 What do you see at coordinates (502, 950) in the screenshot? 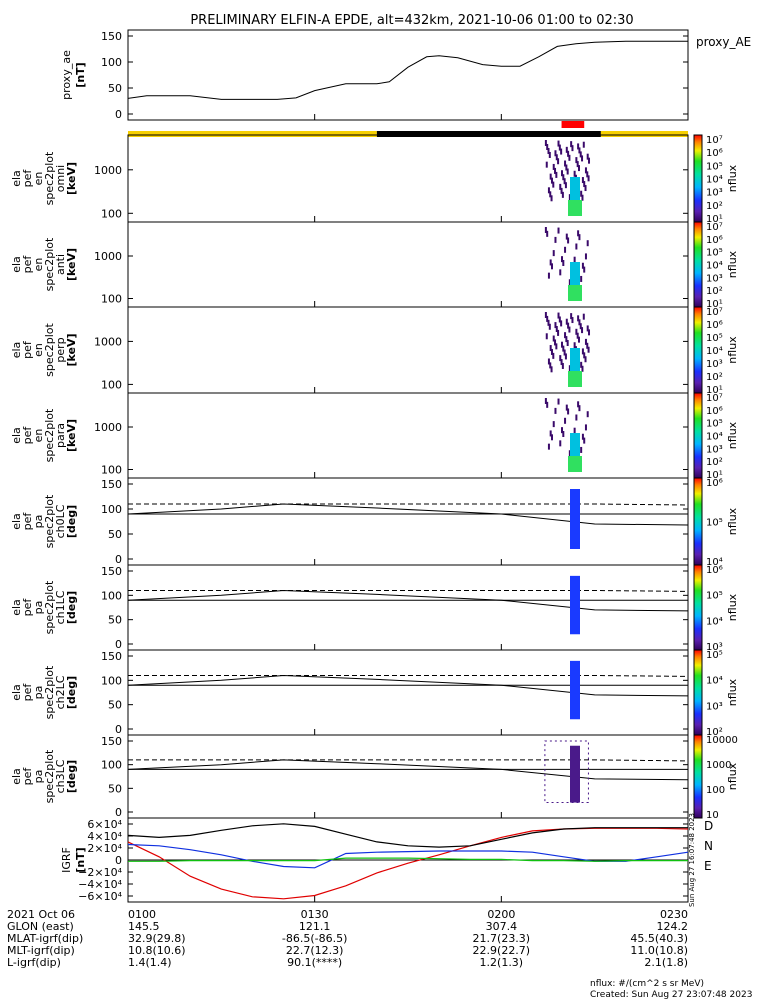
I see `axis-row-value: 22.9(22.7)` at bounding box center [502, 950].